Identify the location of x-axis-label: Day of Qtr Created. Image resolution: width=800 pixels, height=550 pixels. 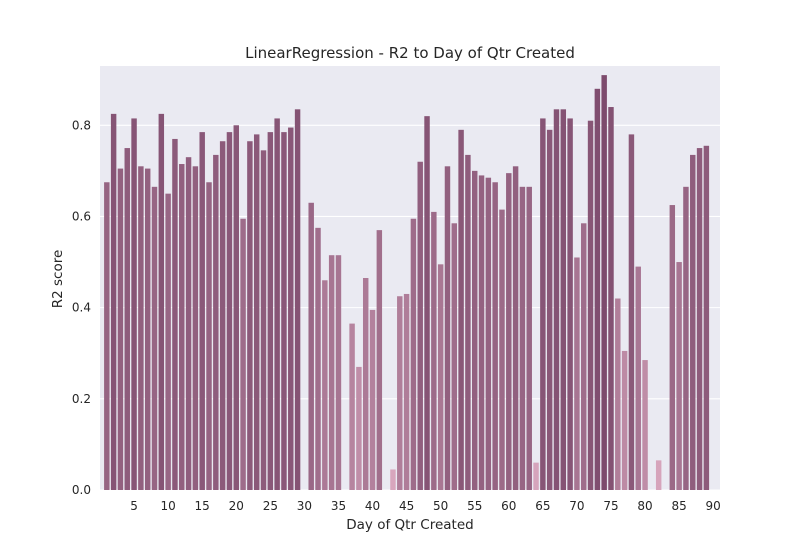
(409, 525).